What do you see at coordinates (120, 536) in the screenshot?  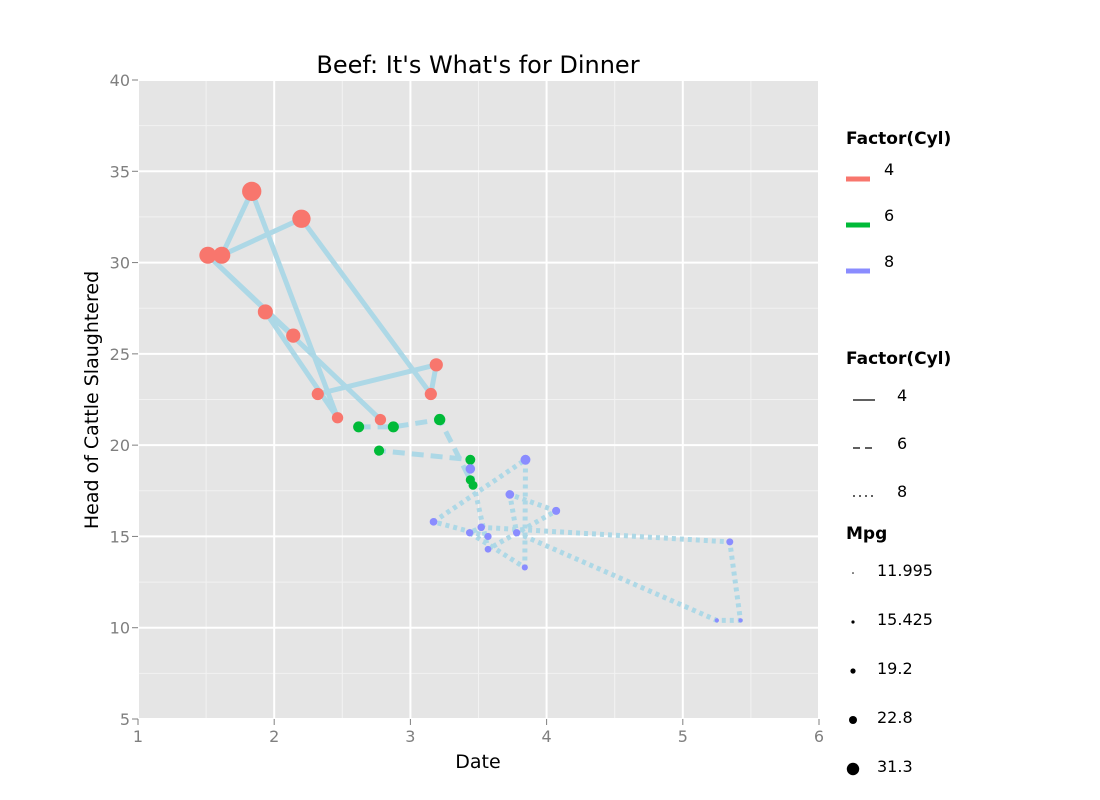 I see `y-tick-label: 15` at bounding box center [120, 536].